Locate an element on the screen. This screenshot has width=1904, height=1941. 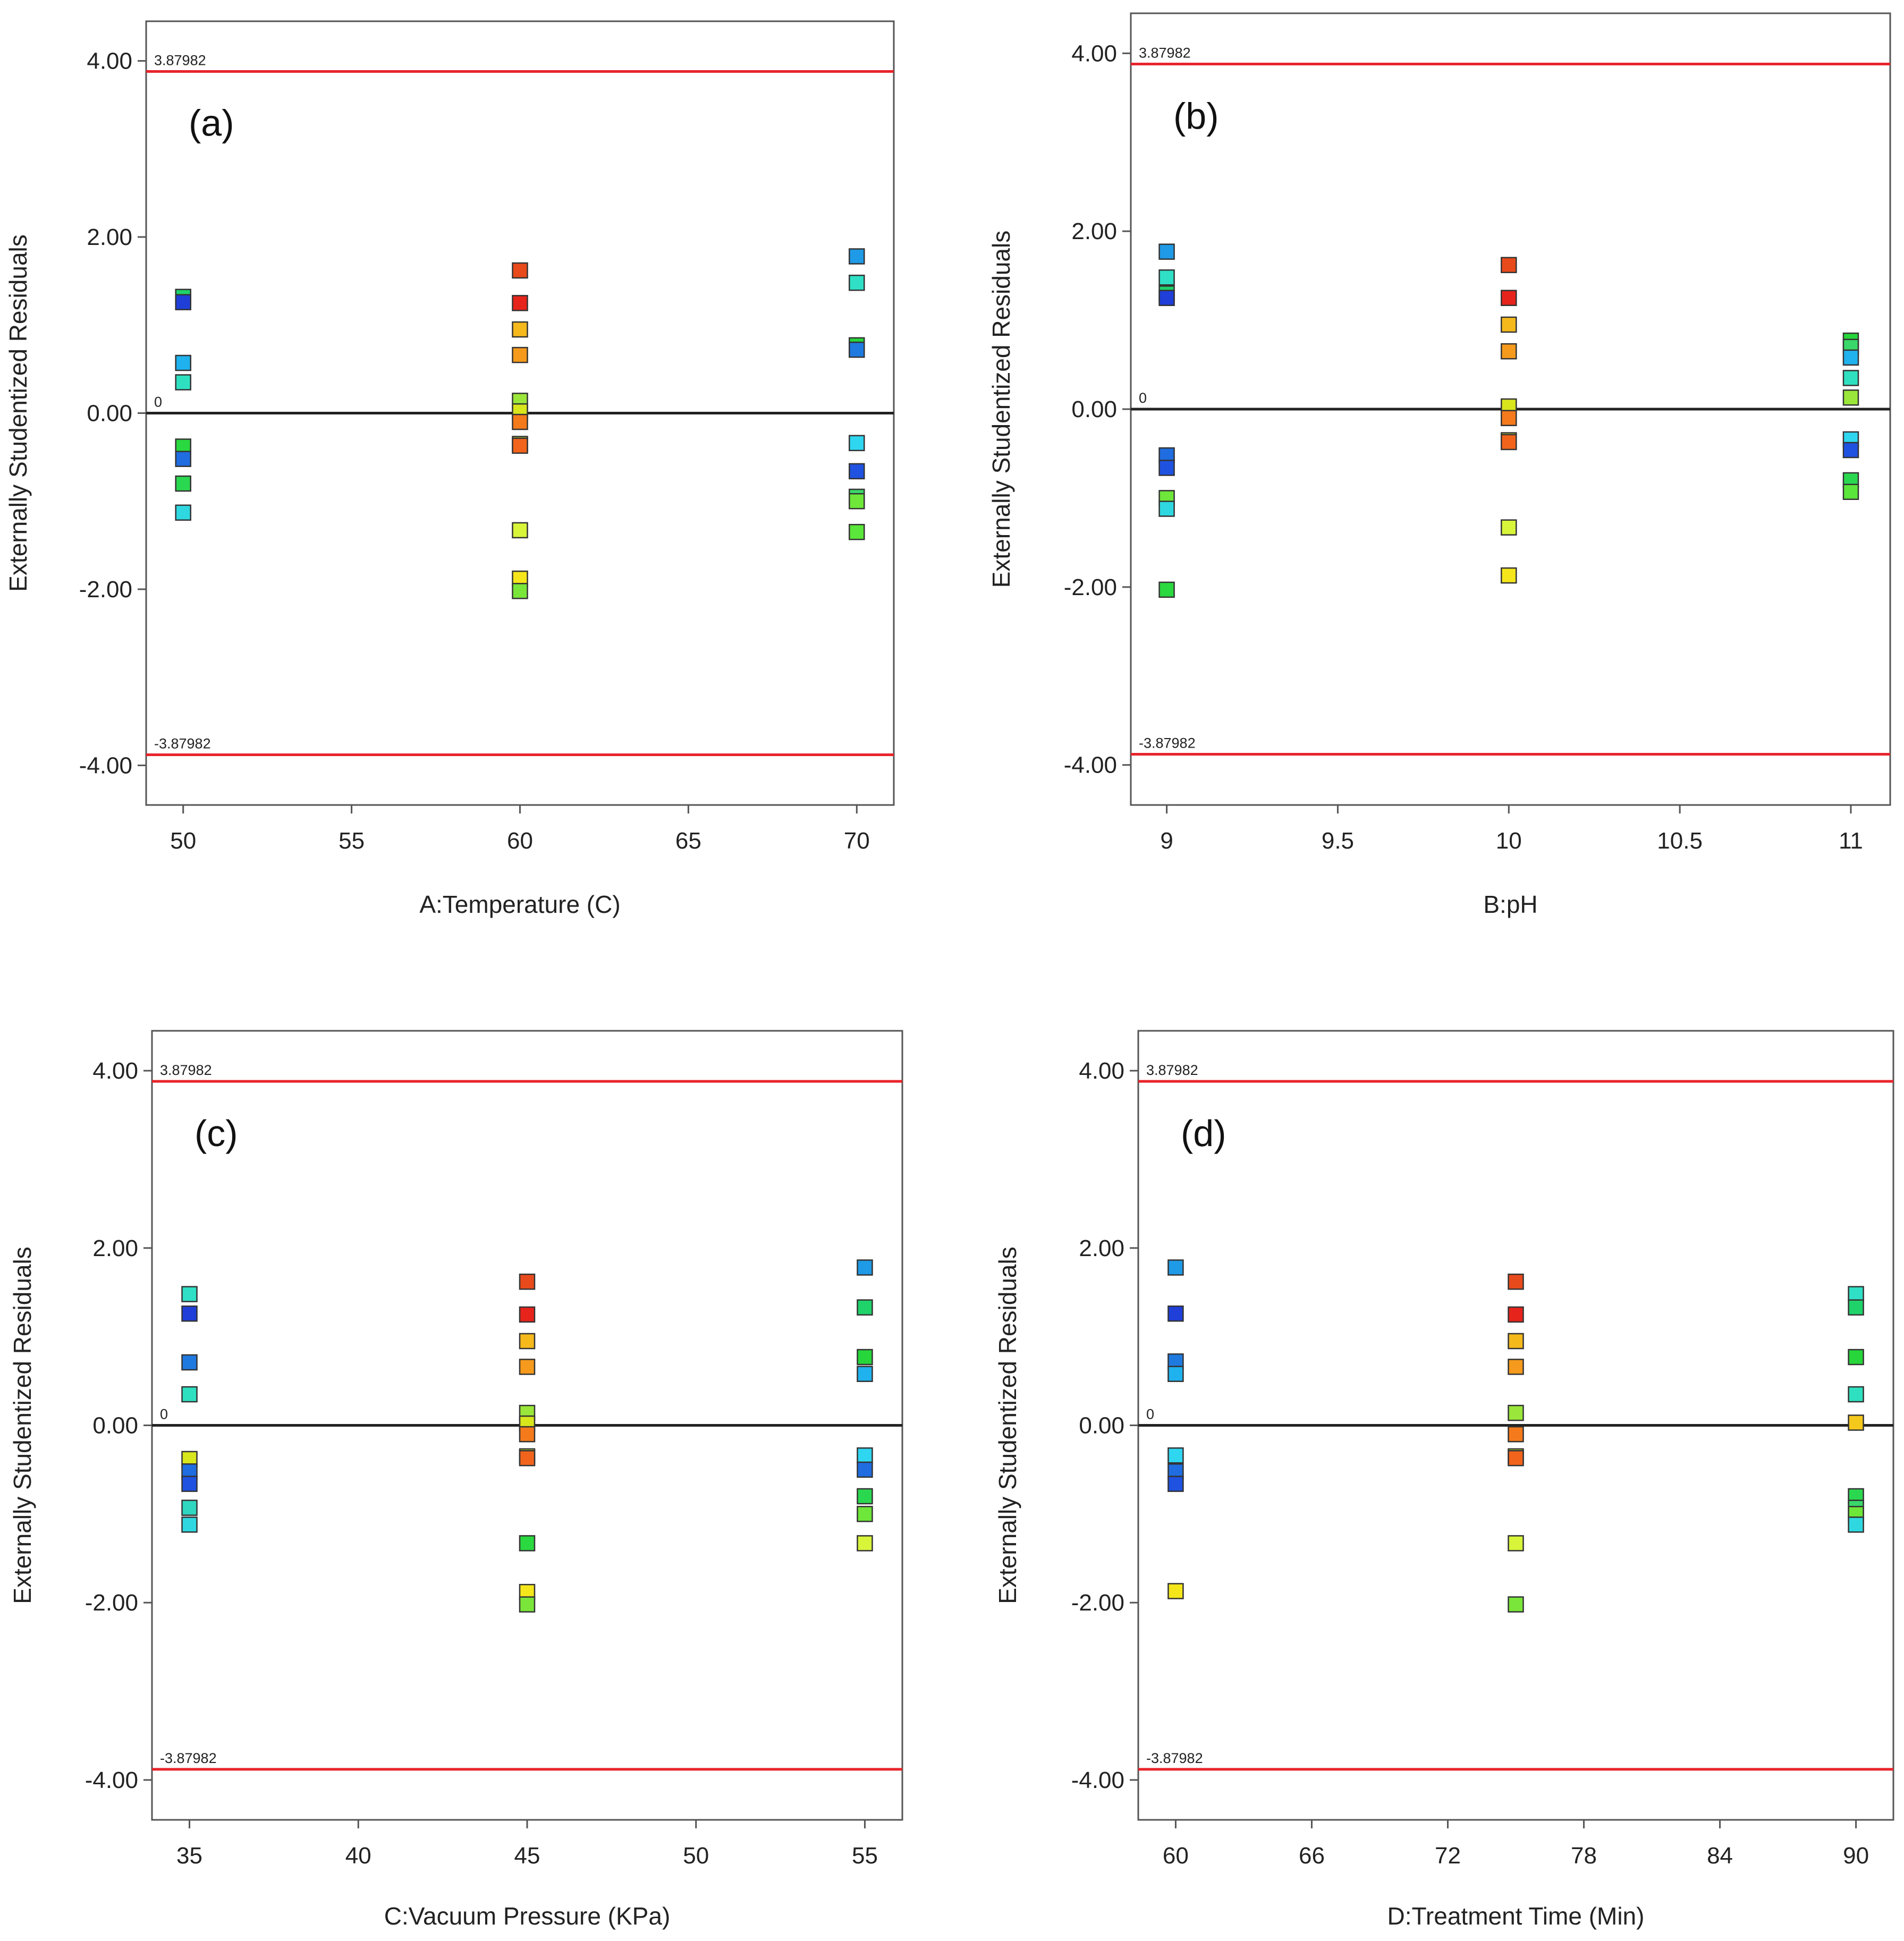
x-tick-label: 9 is located at coordinates (1166, 841).